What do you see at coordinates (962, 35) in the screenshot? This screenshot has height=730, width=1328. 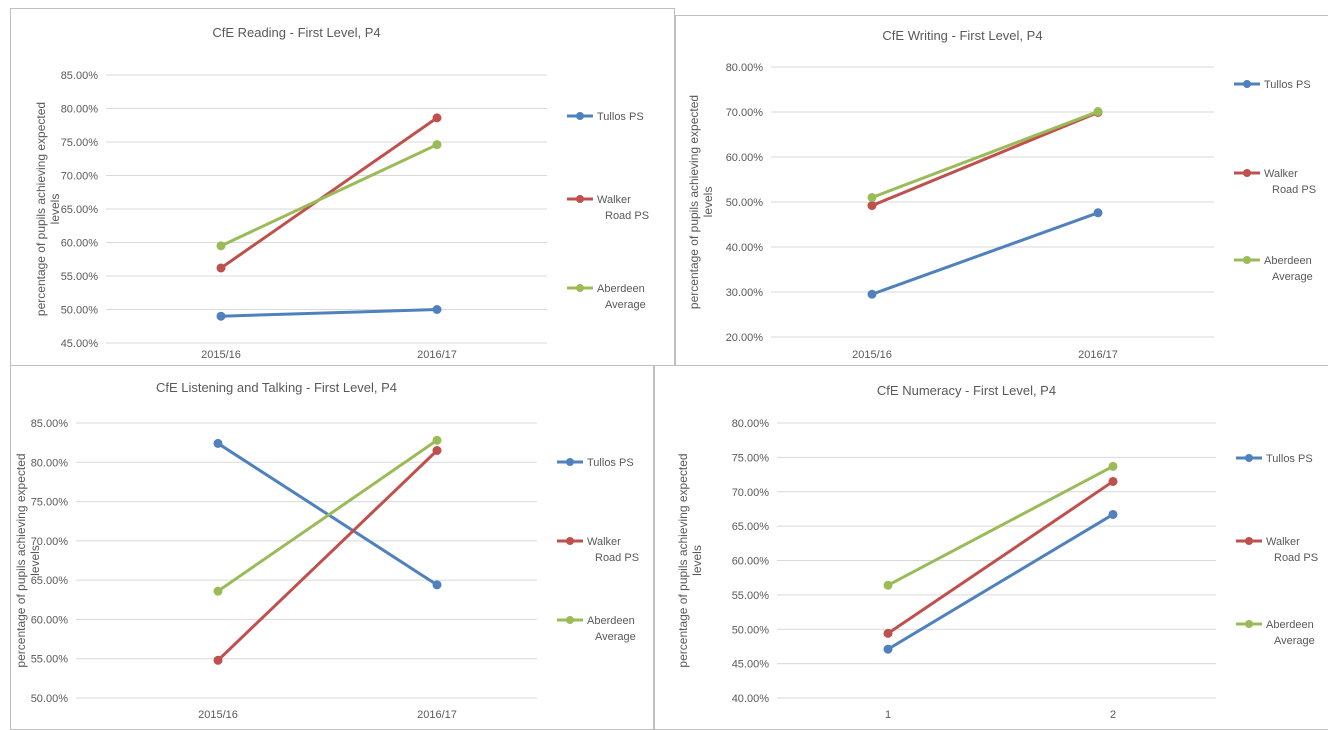 I see `chart-title: CfE Writing - First Level, P4` at bounding box center [962, 35].